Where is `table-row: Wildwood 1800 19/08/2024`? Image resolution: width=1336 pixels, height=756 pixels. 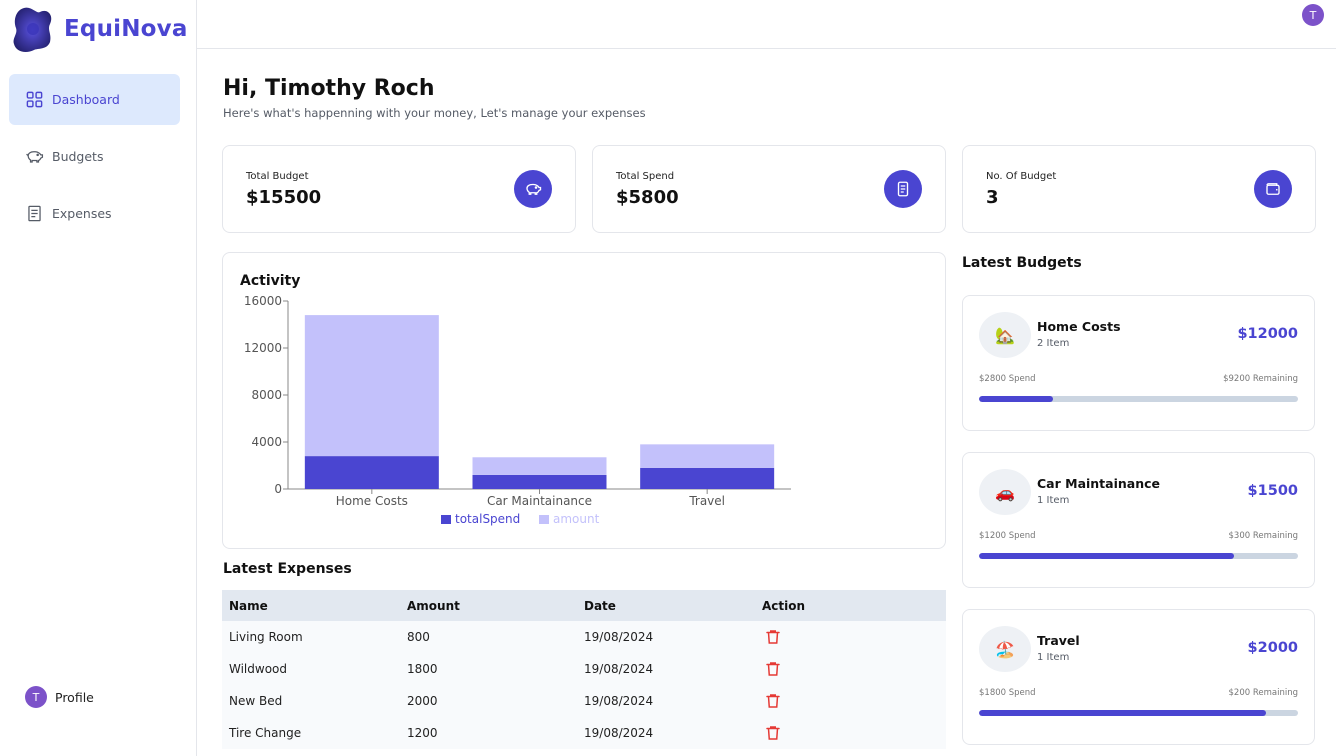 table-row: Wildwood 1800 19/08/2024 is located at coordinates (584, 669).